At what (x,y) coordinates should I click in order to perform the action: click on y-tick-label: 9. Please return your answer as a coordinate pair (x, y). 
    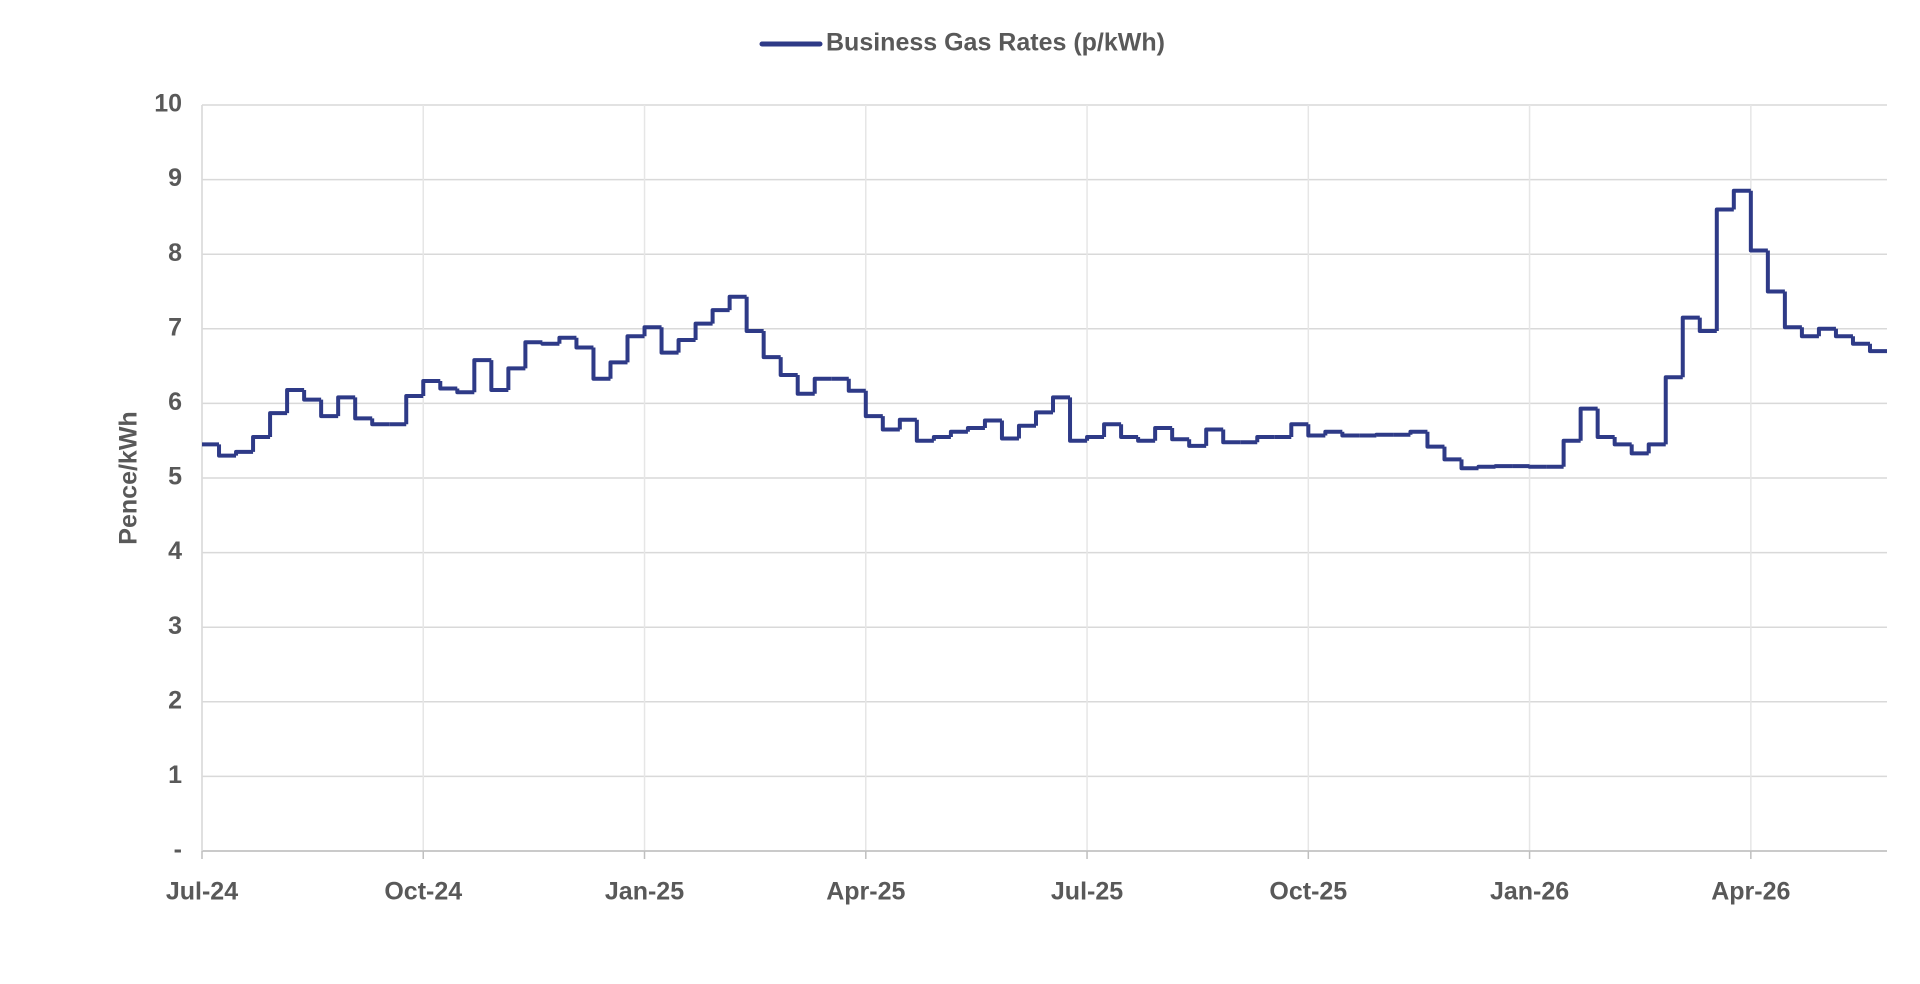
    Looking at the image, I should click on (175, 178).